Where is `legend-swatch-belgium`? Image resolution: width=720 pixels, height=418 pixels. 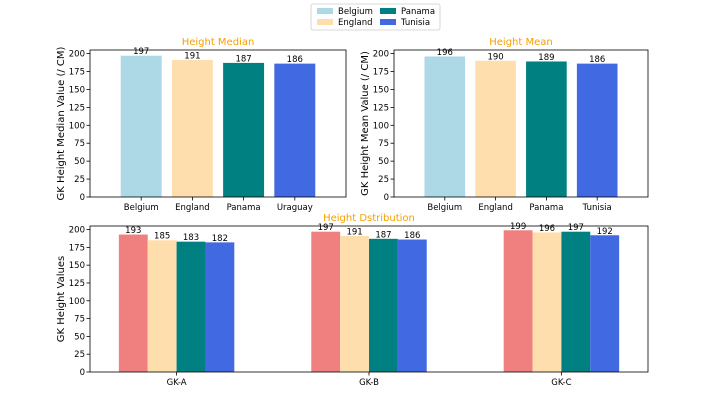
legend-swatch-belgium is located at coordinates (325, 11).